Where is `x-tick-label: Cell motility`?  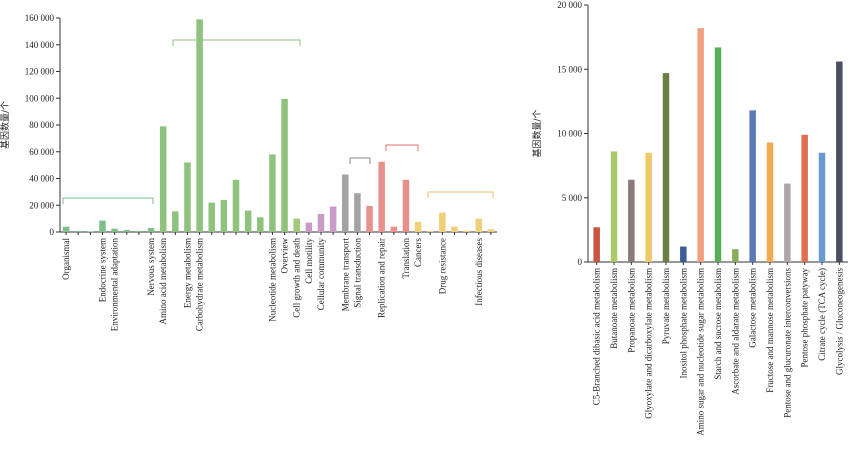 x-tick-label: Cell motility is located at coordinates (309, 261).